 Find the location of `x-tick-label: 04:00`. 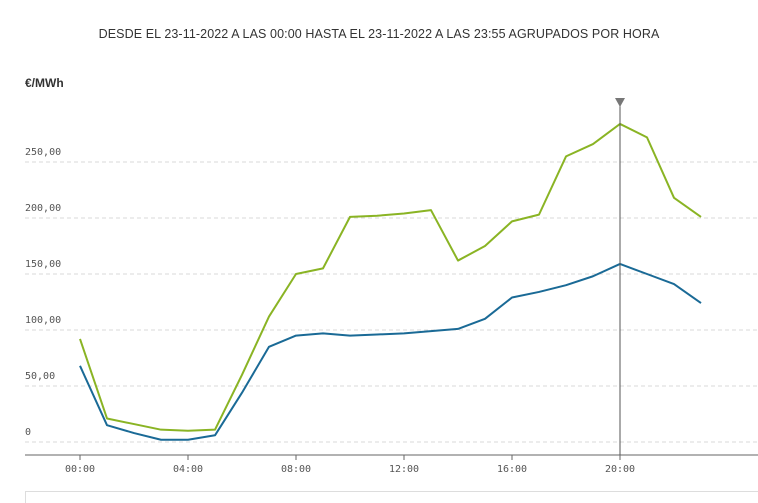

x-tick-label: 04:00 is located at coordinates (188, 469).